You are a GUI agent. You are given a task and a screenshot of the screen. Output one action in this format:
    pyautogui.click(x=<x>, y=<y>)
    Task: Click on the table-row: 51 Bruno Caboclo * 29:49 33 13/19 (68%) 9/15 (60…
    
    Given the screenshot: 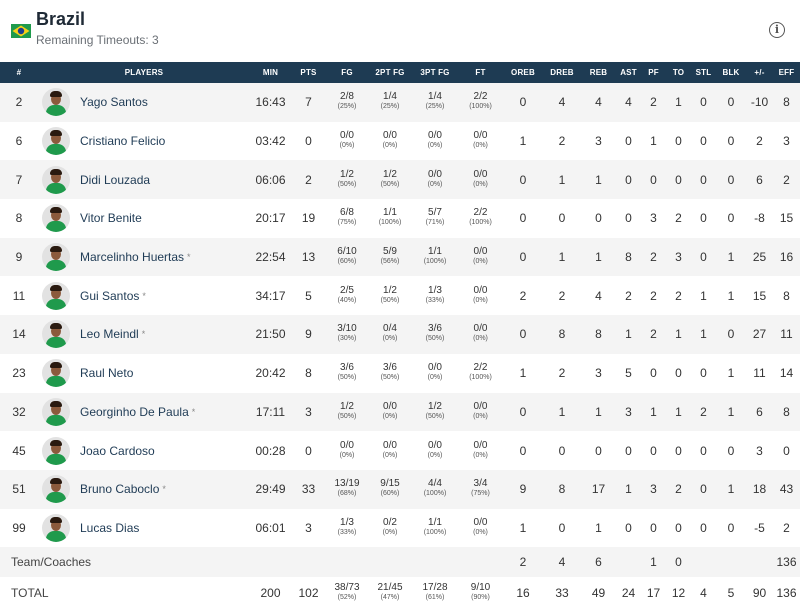 What is the action you would take?
    pyautogui.click(x=400, y=489)
    